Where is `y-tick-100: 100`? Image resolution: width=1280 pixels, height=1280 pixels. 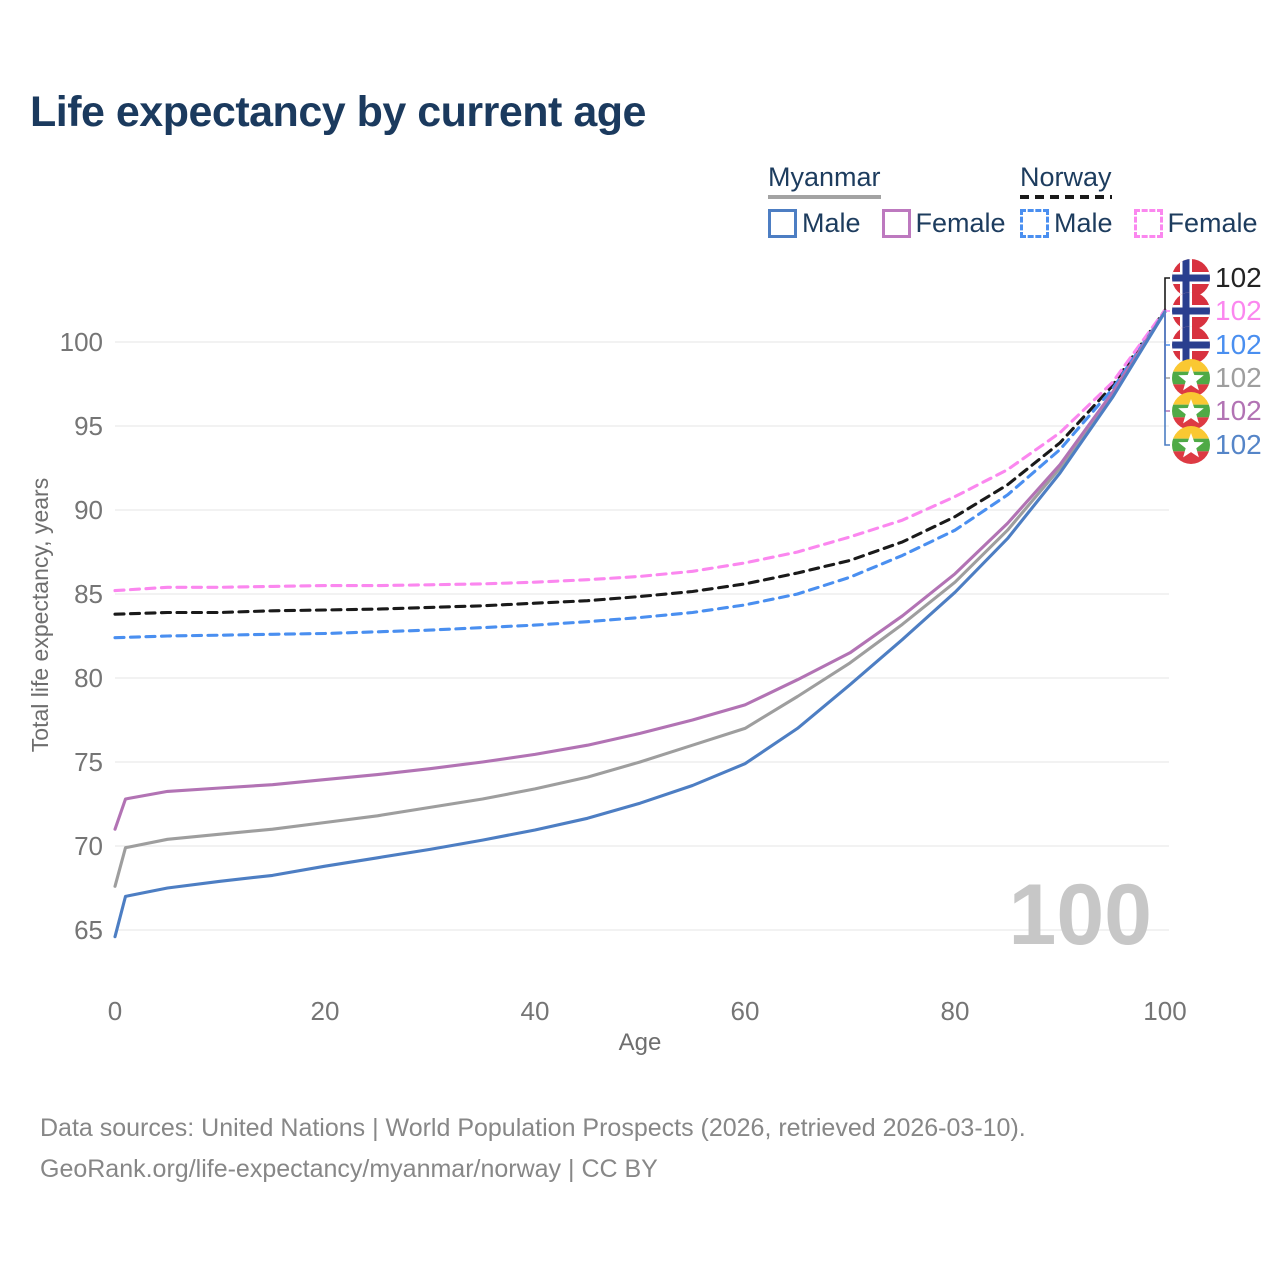 y-tick-100: 100 is located at coordinates (81, 342).